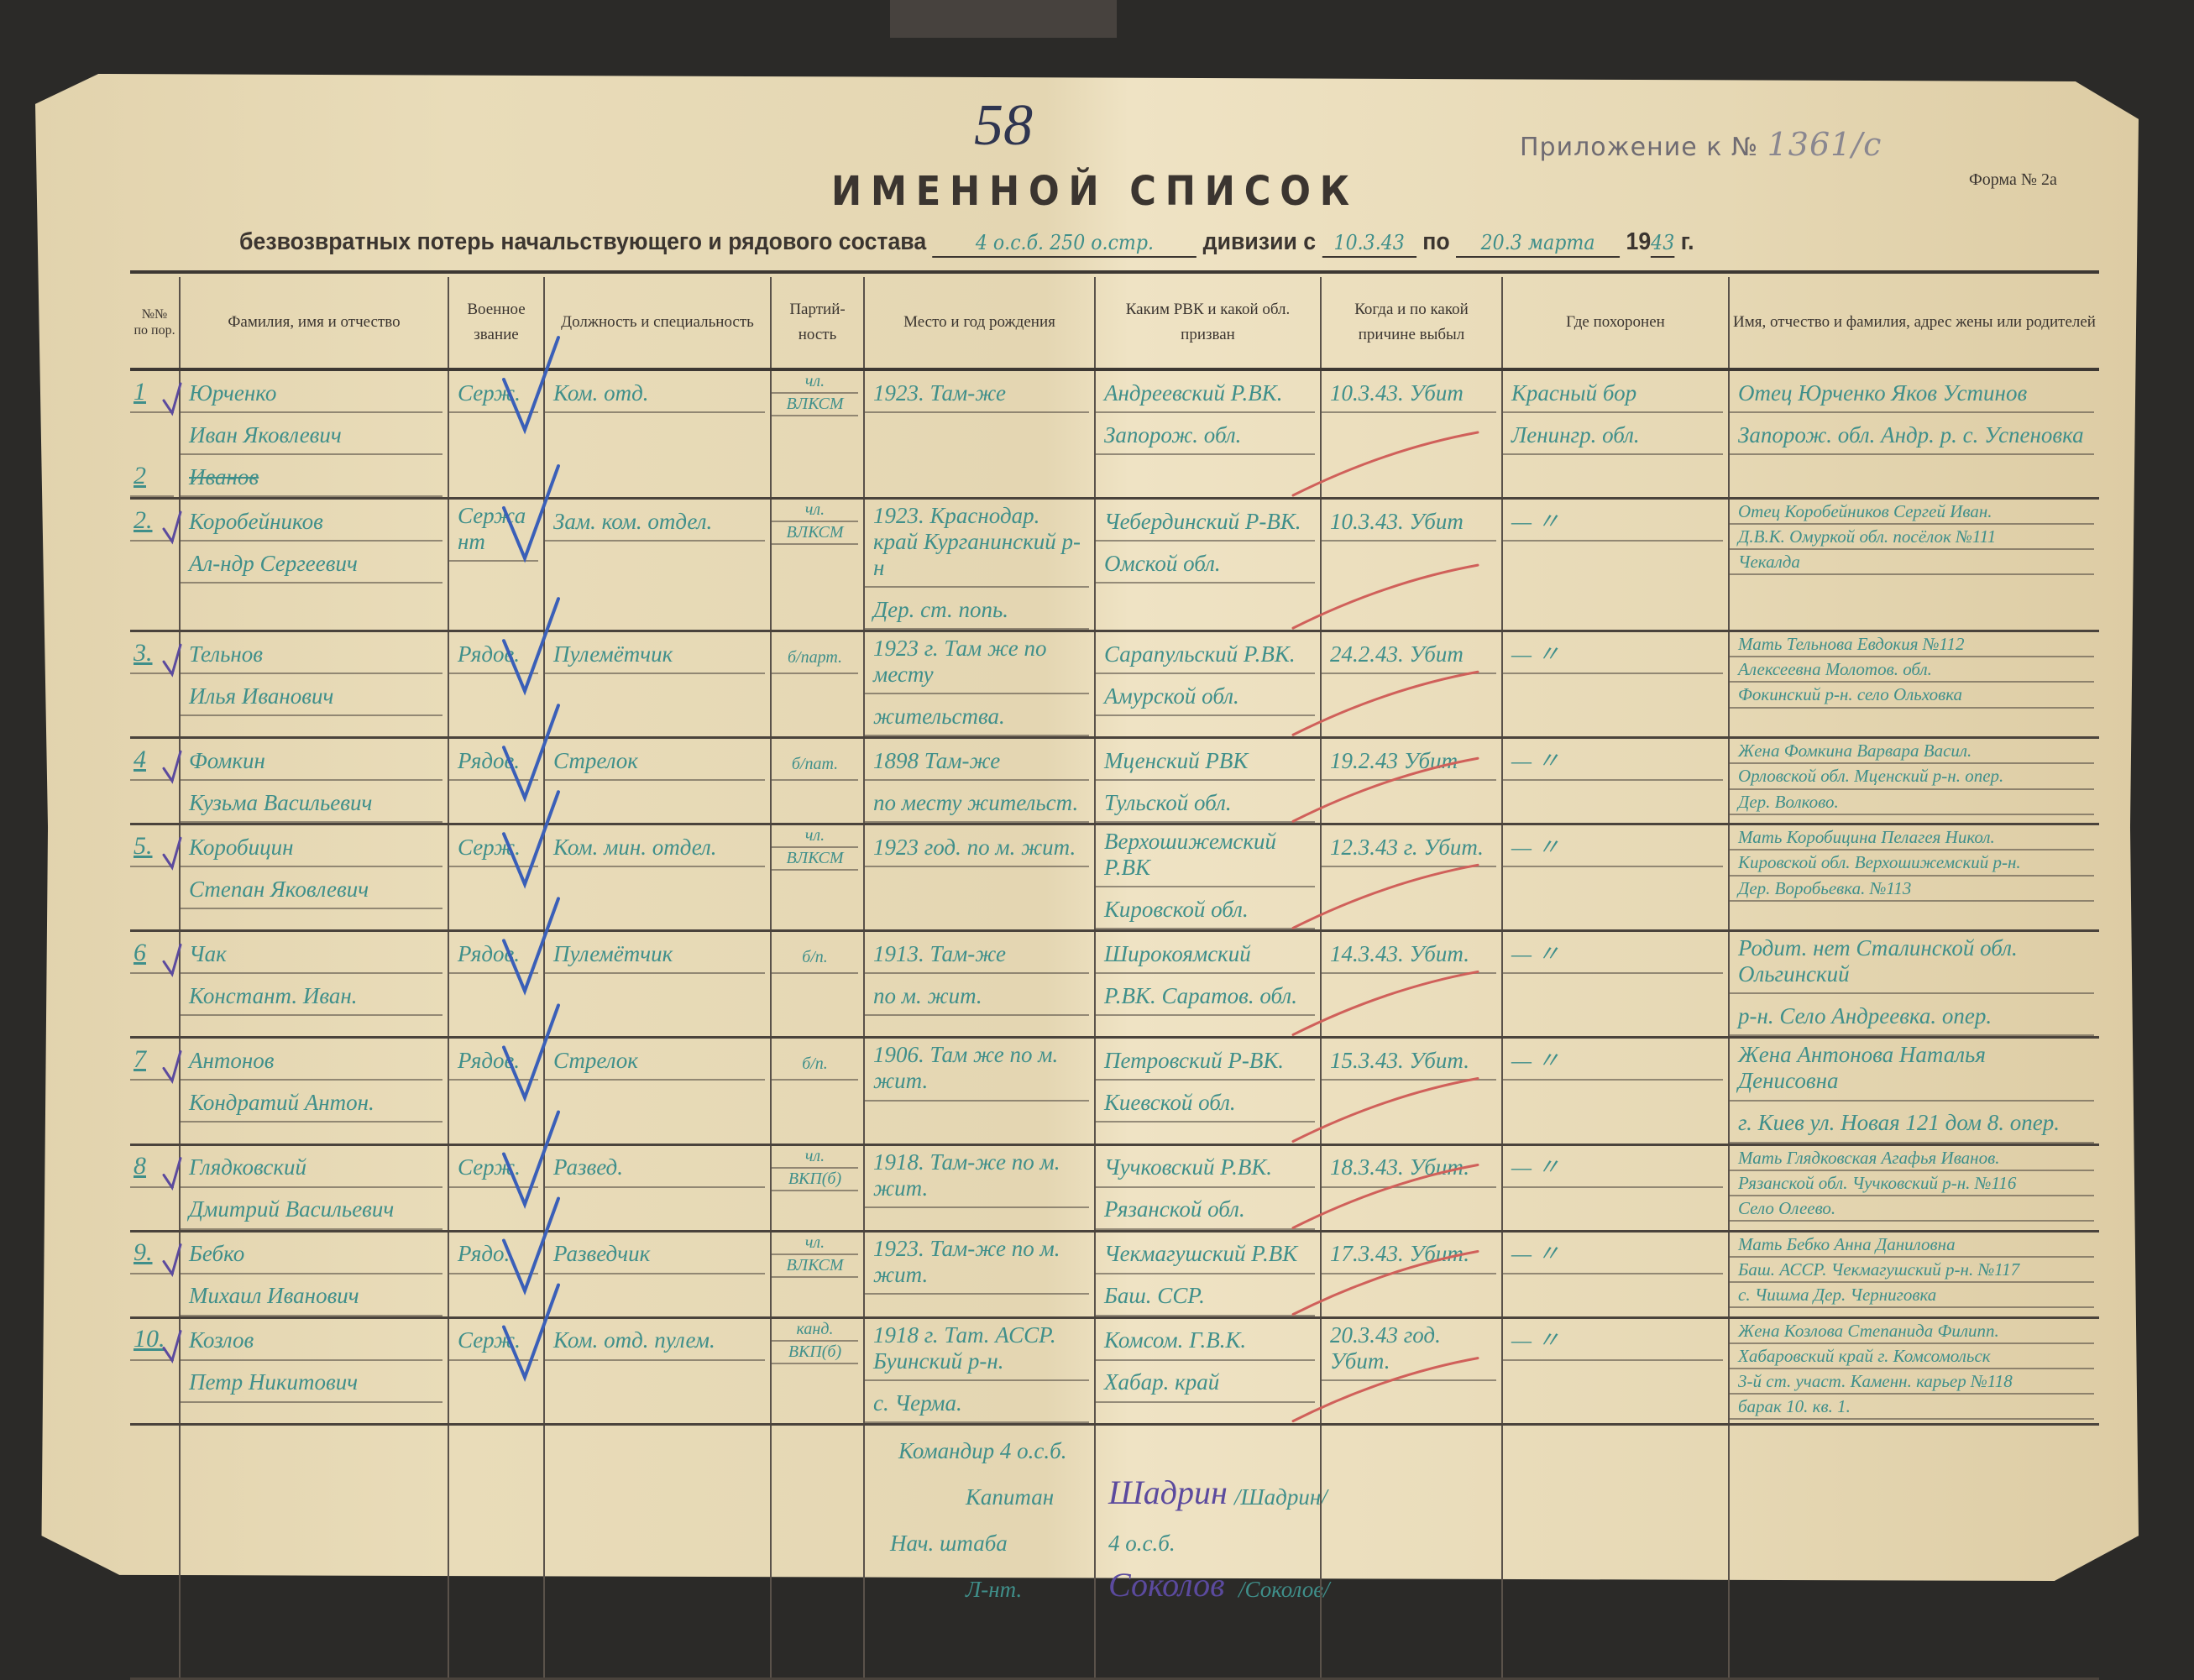  What do you see at coordinates (152, 1167) in the screenshot?
I see `cell-num-value: 8` at bounding box center [152, 1167].